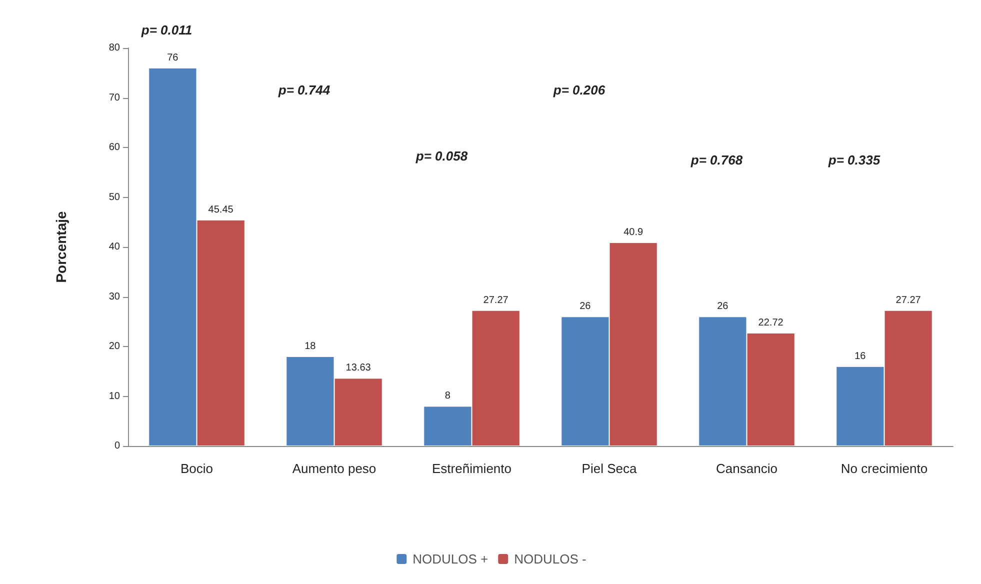 This screenshot has height=584, width=981. What do you see at coordinates (221, 210) in the screenshot?
I see `data-label: 45.45` at bounding box center [221, 210].